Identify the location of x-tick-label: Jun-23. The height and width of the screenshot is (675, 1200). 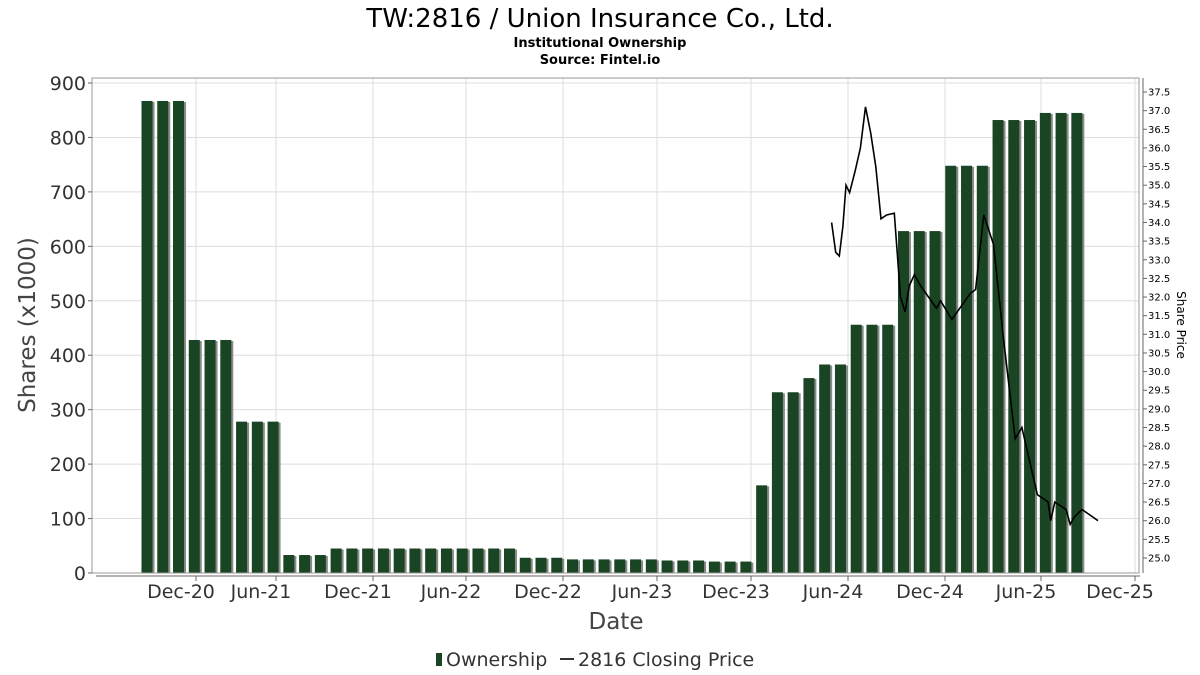
(642, 592).